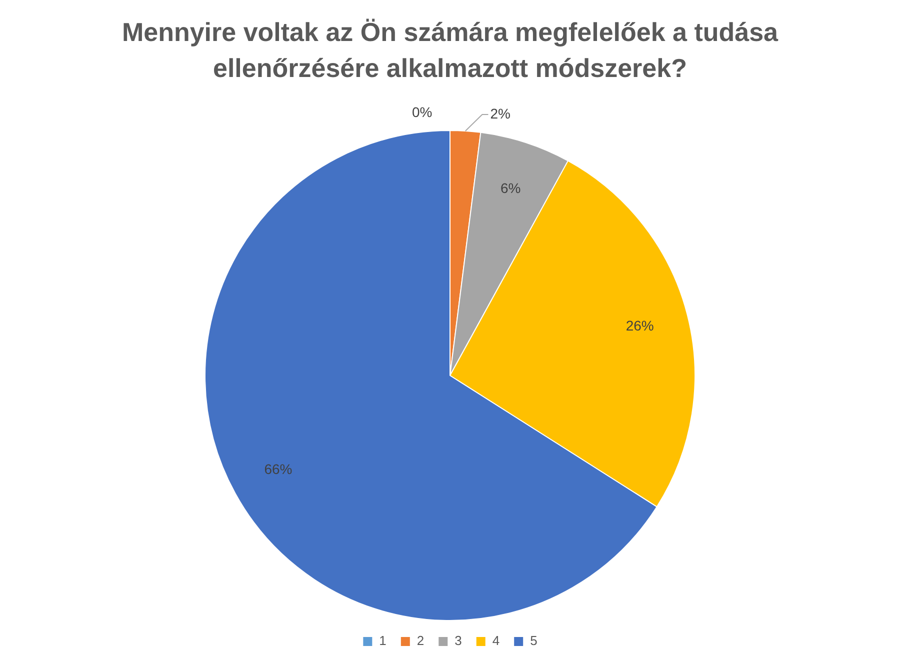  Describe the element at coordinates (534, 640) in the screenshot. I see `legend-label: 5` at that location.